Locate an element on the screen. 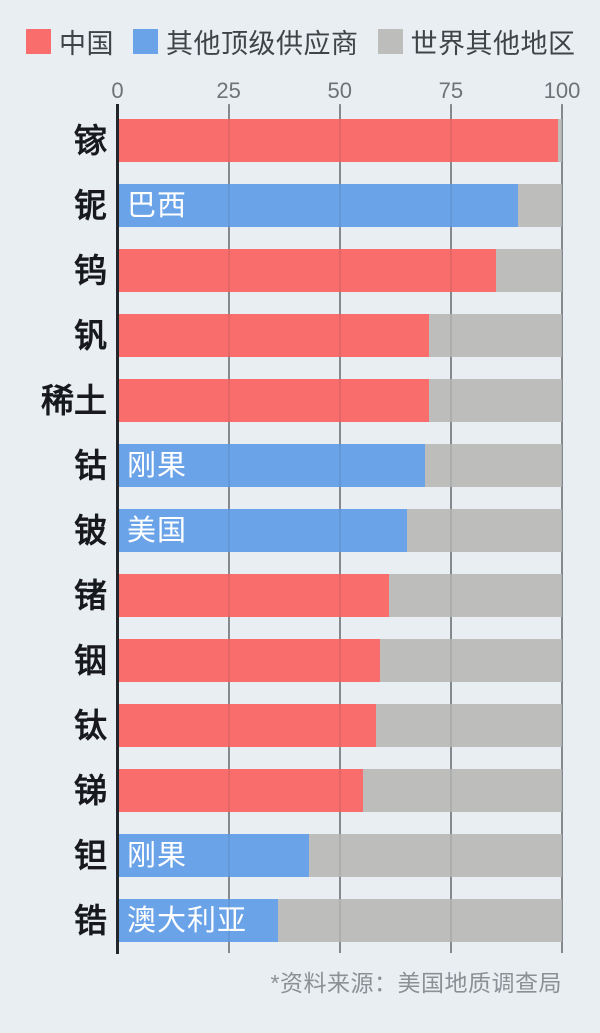 This screenshot has width=600, height=1033. legend-label: 世界其他地区 is located at coordinates (493, 44).